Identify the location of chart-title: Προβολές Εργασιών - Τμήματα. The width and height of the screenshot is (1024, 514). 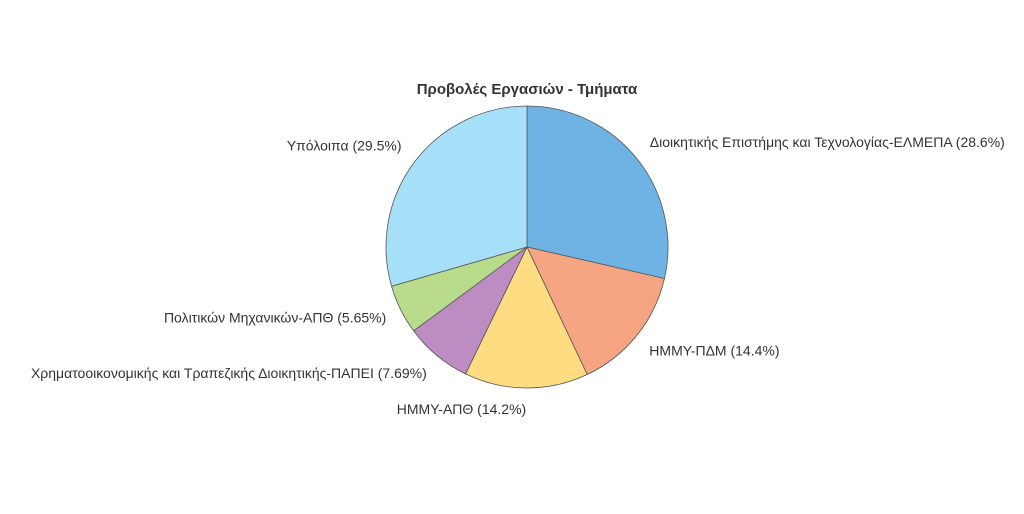
(527, 89).